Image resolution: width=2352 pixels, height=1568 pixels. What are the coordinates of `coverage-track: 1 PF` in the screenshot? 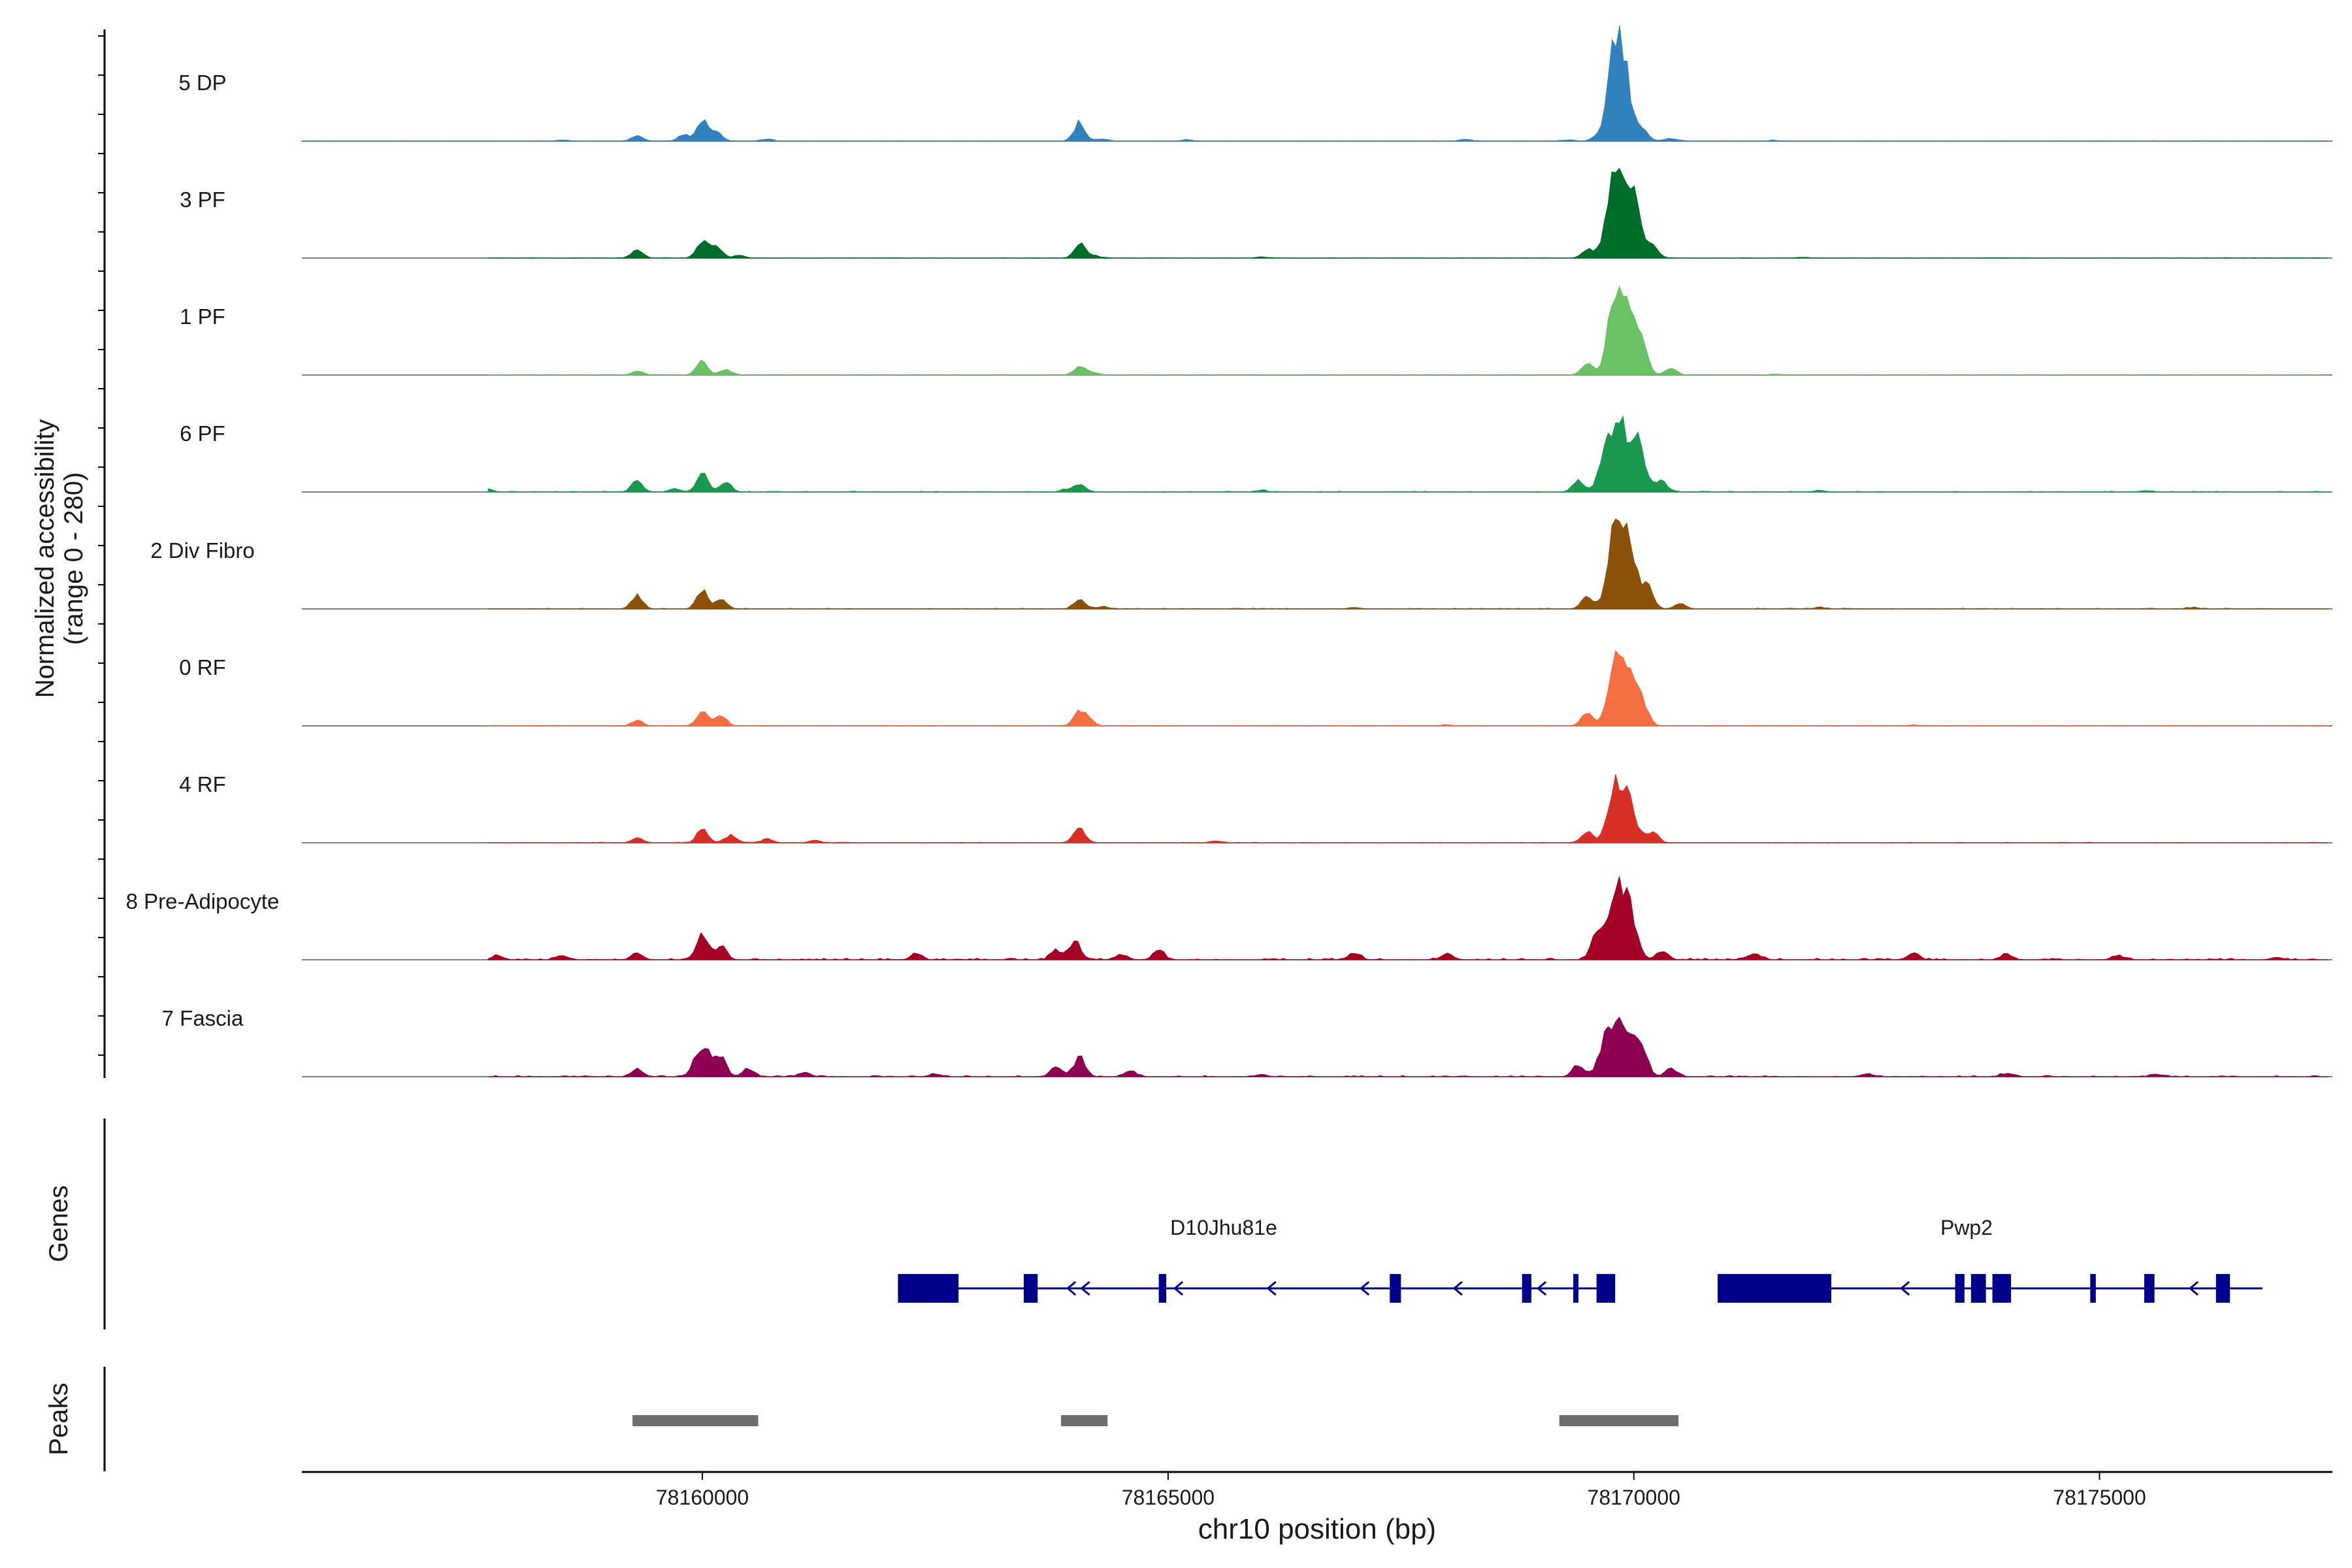 It's located at (1256, 331).